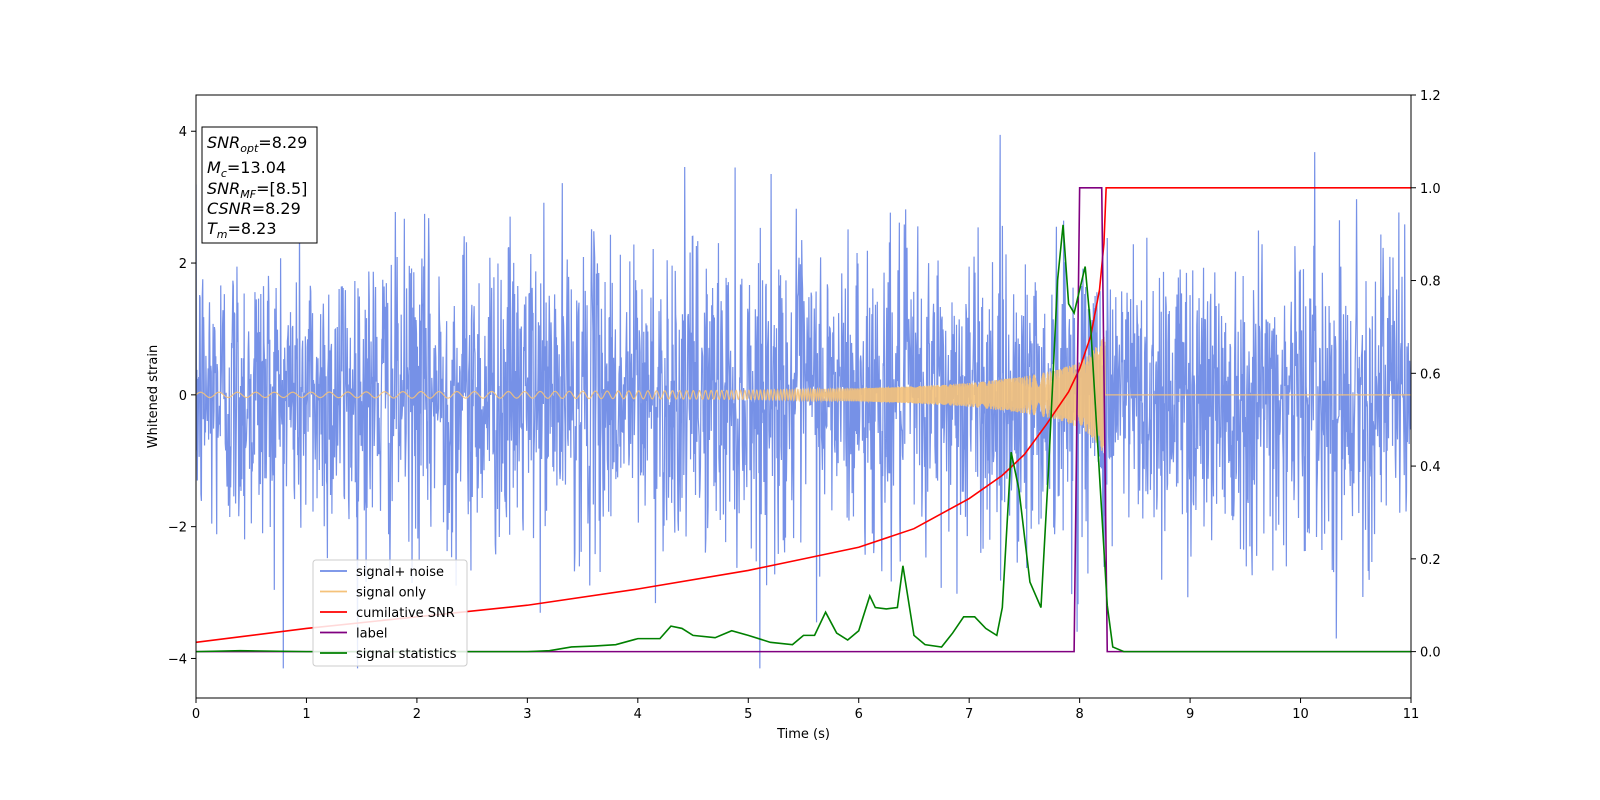 This screenshot has width=1600, height=800. I want to click on x-tick-label: 3, so click(527, 714).